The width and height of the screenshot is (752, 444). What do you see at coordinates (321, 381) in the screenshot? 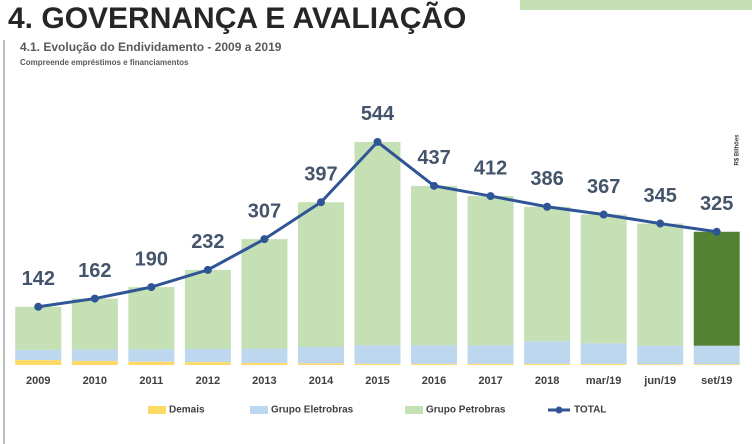
I see `x-tick-label: 2014` at bounding box center [321, 381].